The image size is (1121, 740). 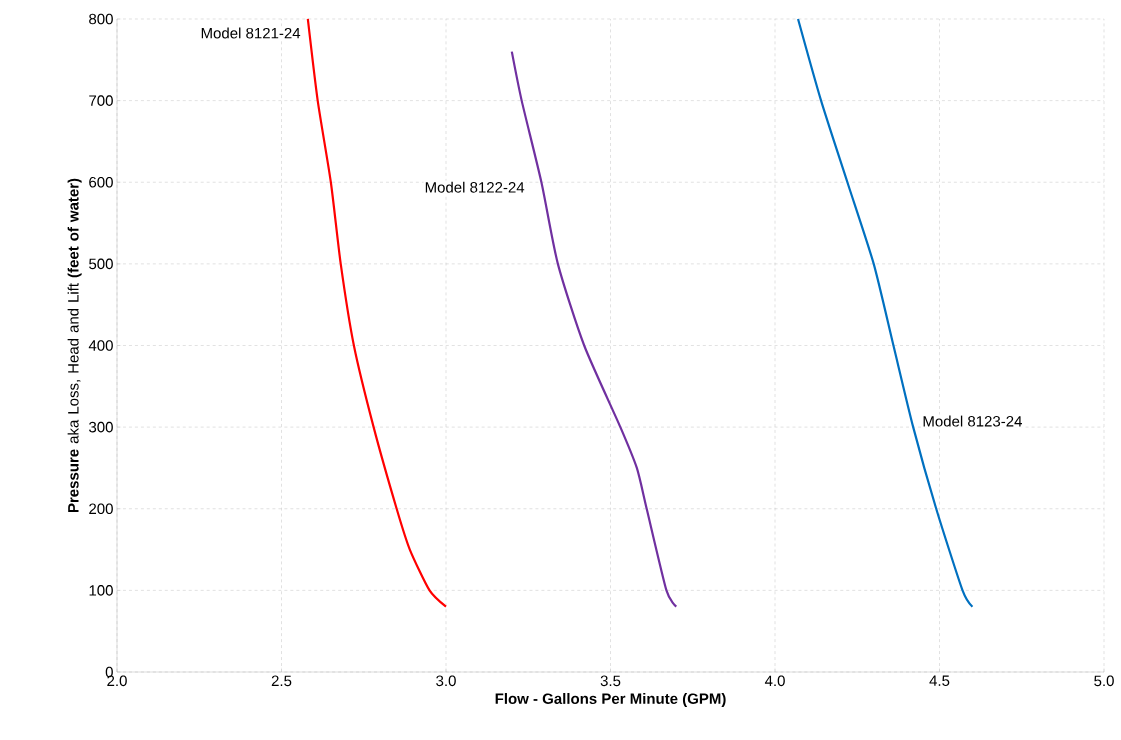 I want to click on y-tick-label: 800, so click(x=101, y=19).